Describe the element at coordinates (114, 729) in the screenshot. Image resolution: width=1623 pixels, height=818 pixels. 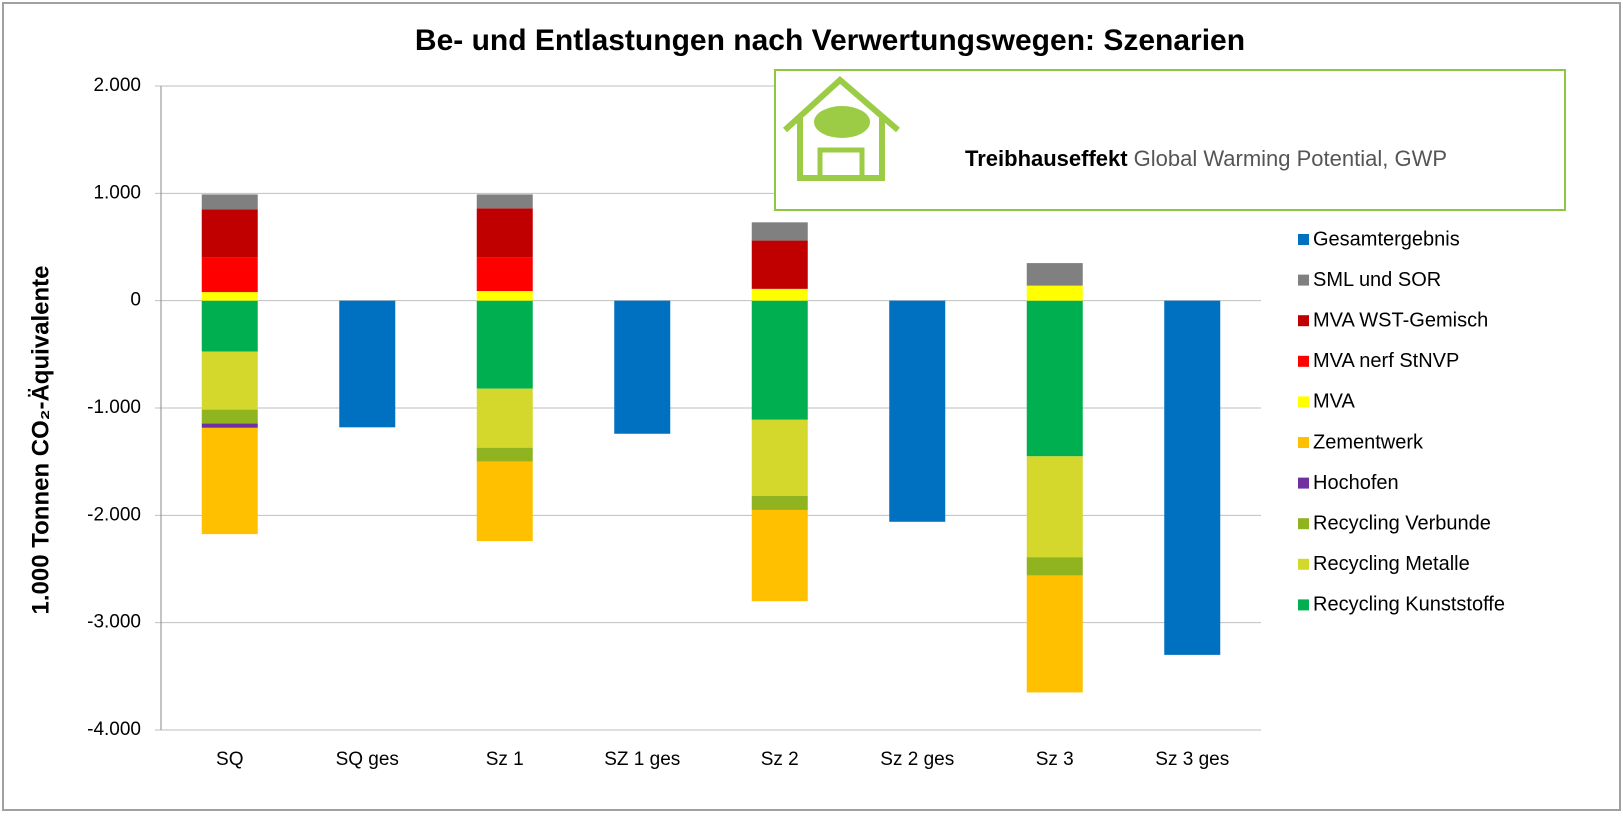
I see `y-tick-label: -4.000` at that location.